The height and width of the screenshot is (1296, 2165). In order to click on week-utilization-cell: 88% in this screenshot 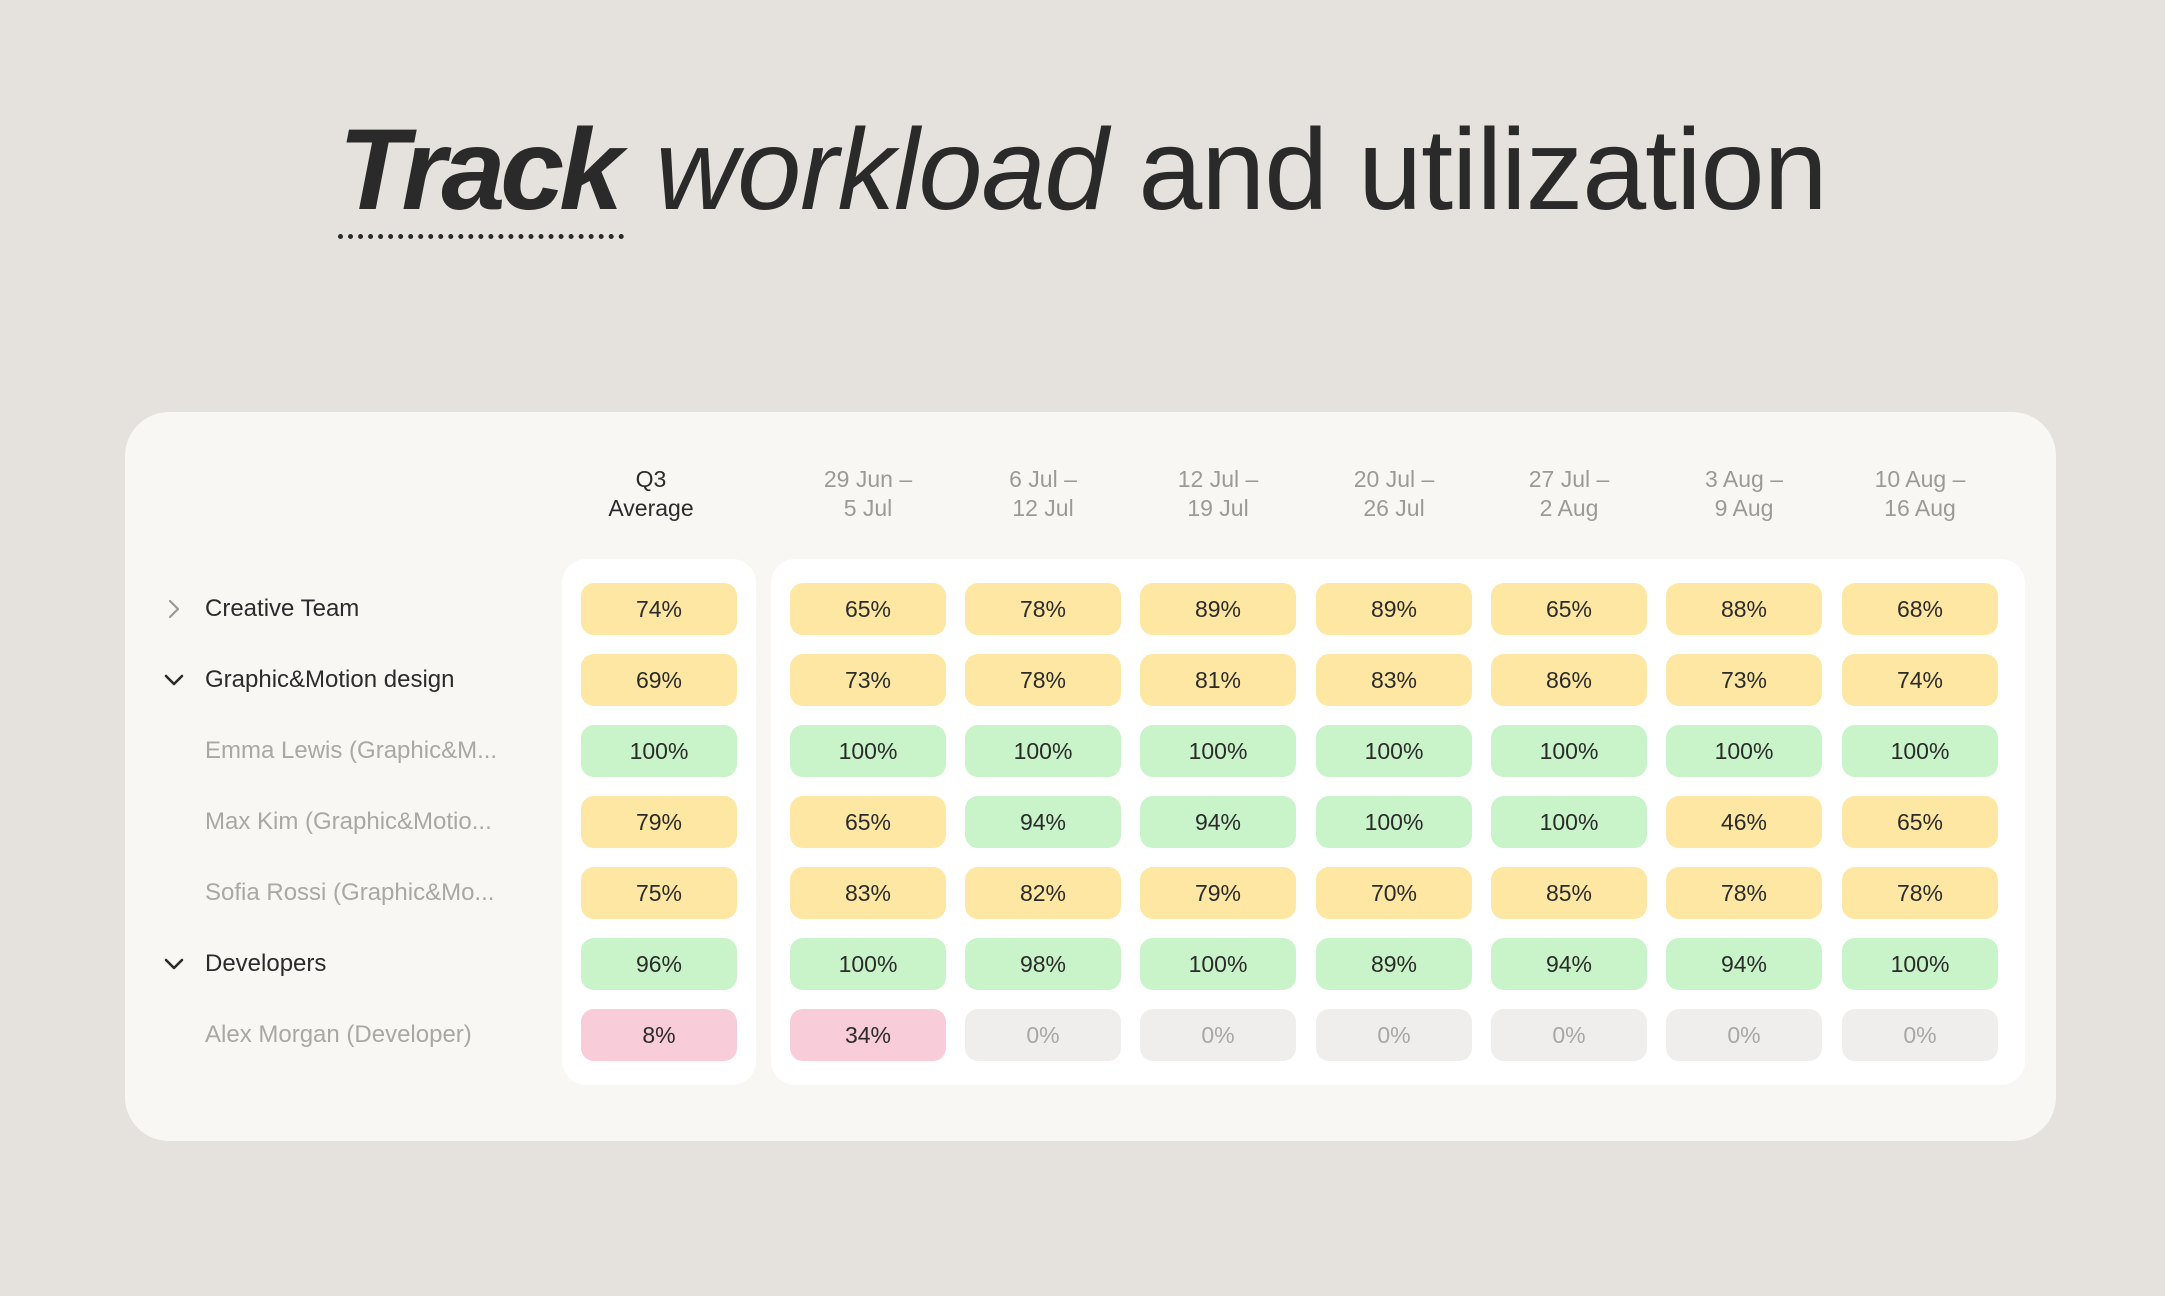, I will do `click(1744, 609)`.